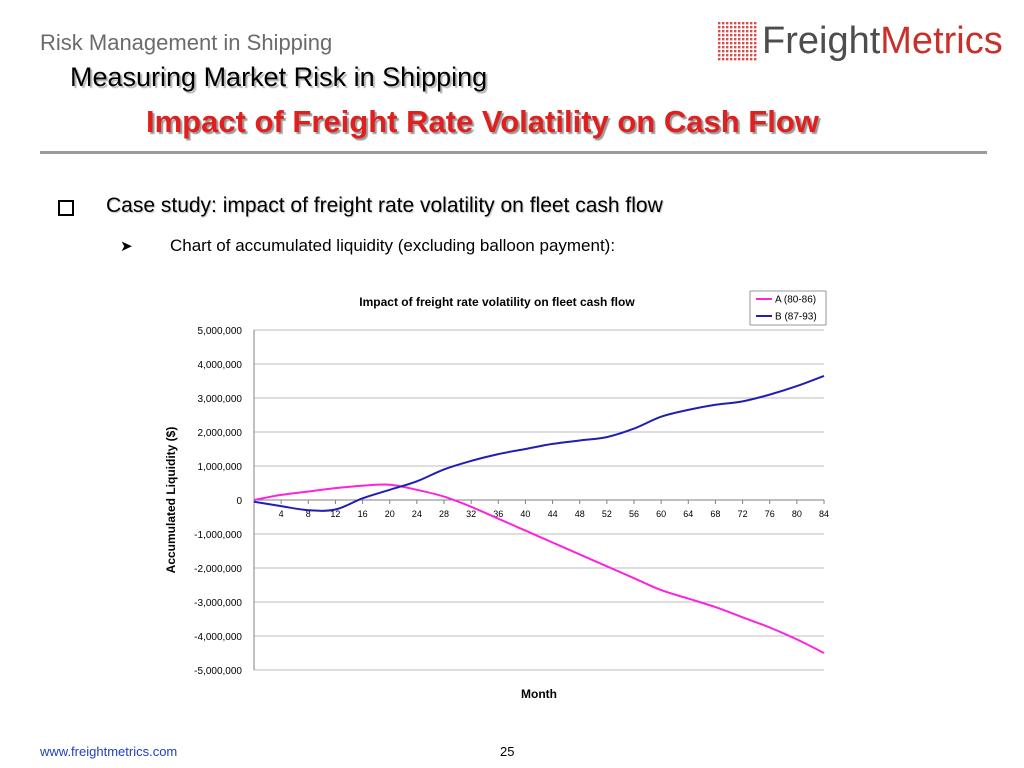  What do you see at coordinates (661, 514) in the screenshot?
I see `x-tick-label: 60` at bounding box center [661, 514].